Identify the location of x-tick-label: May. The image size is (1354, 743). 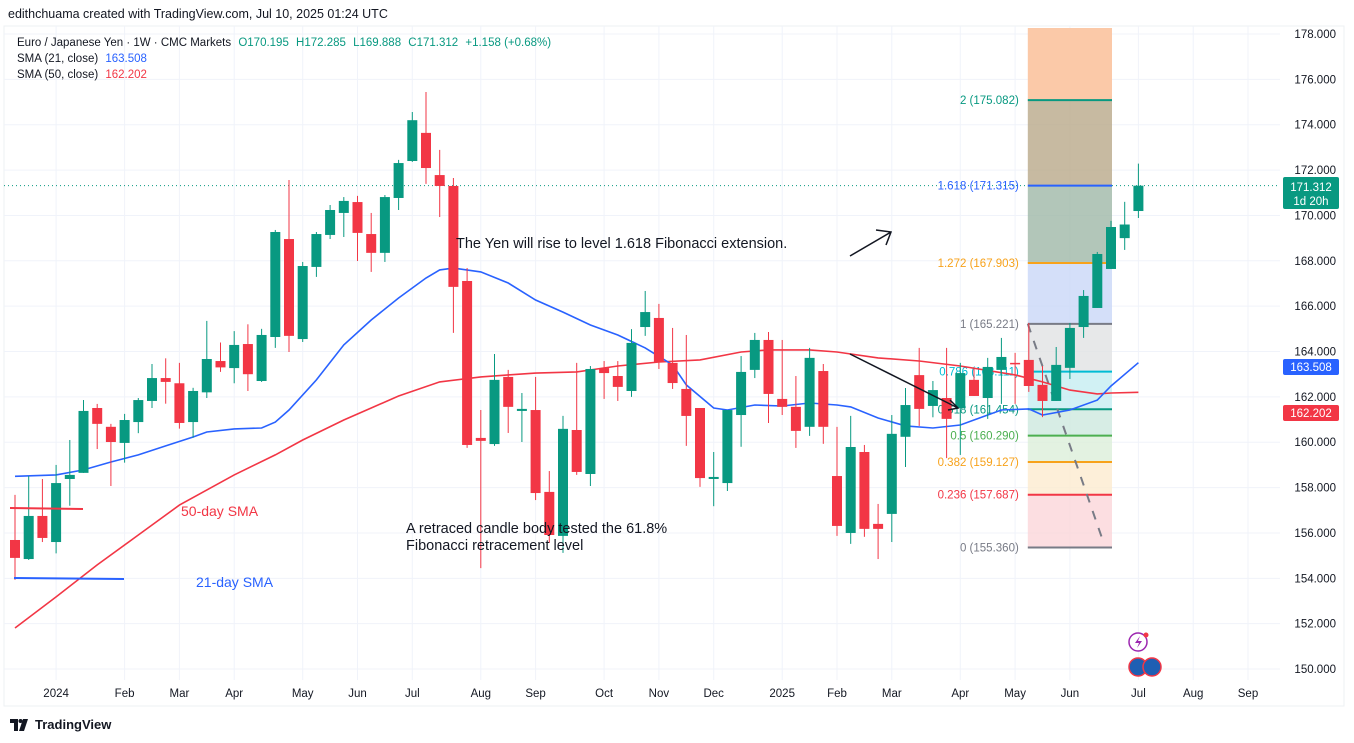
(303, 694).